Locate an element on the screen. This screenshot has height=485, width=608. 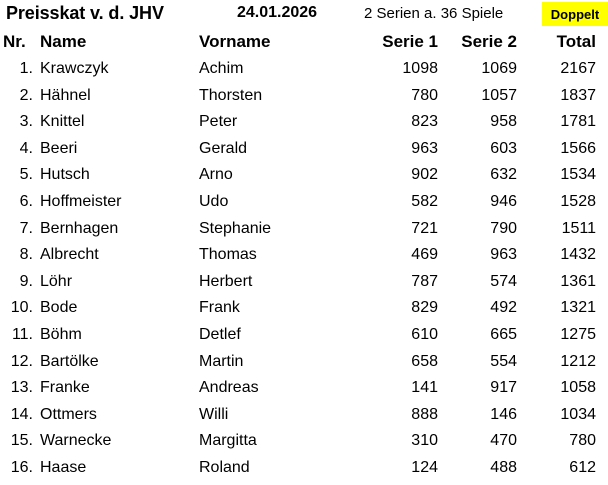
cell-serie1: 780 is located at coordinates (424, 95).